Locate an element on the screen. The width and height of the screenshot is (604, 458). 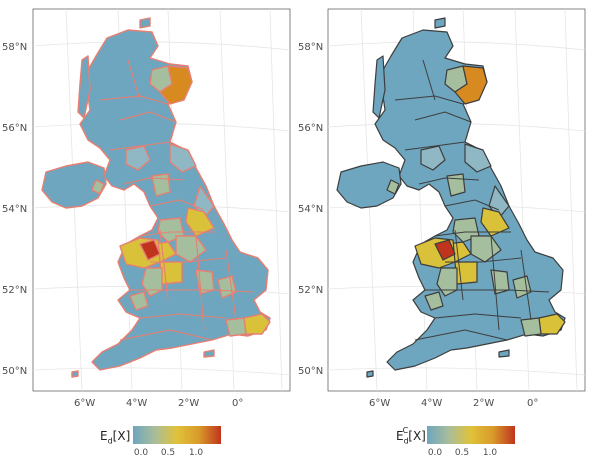
left-lon-axis: 6°W 4°W 2°W 0° is located at coordinates (158, 403).